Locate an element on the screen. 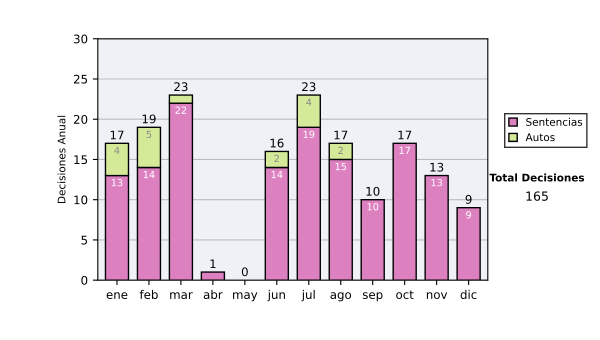  x-tick-label: sep is located at coordinates (372, 297).